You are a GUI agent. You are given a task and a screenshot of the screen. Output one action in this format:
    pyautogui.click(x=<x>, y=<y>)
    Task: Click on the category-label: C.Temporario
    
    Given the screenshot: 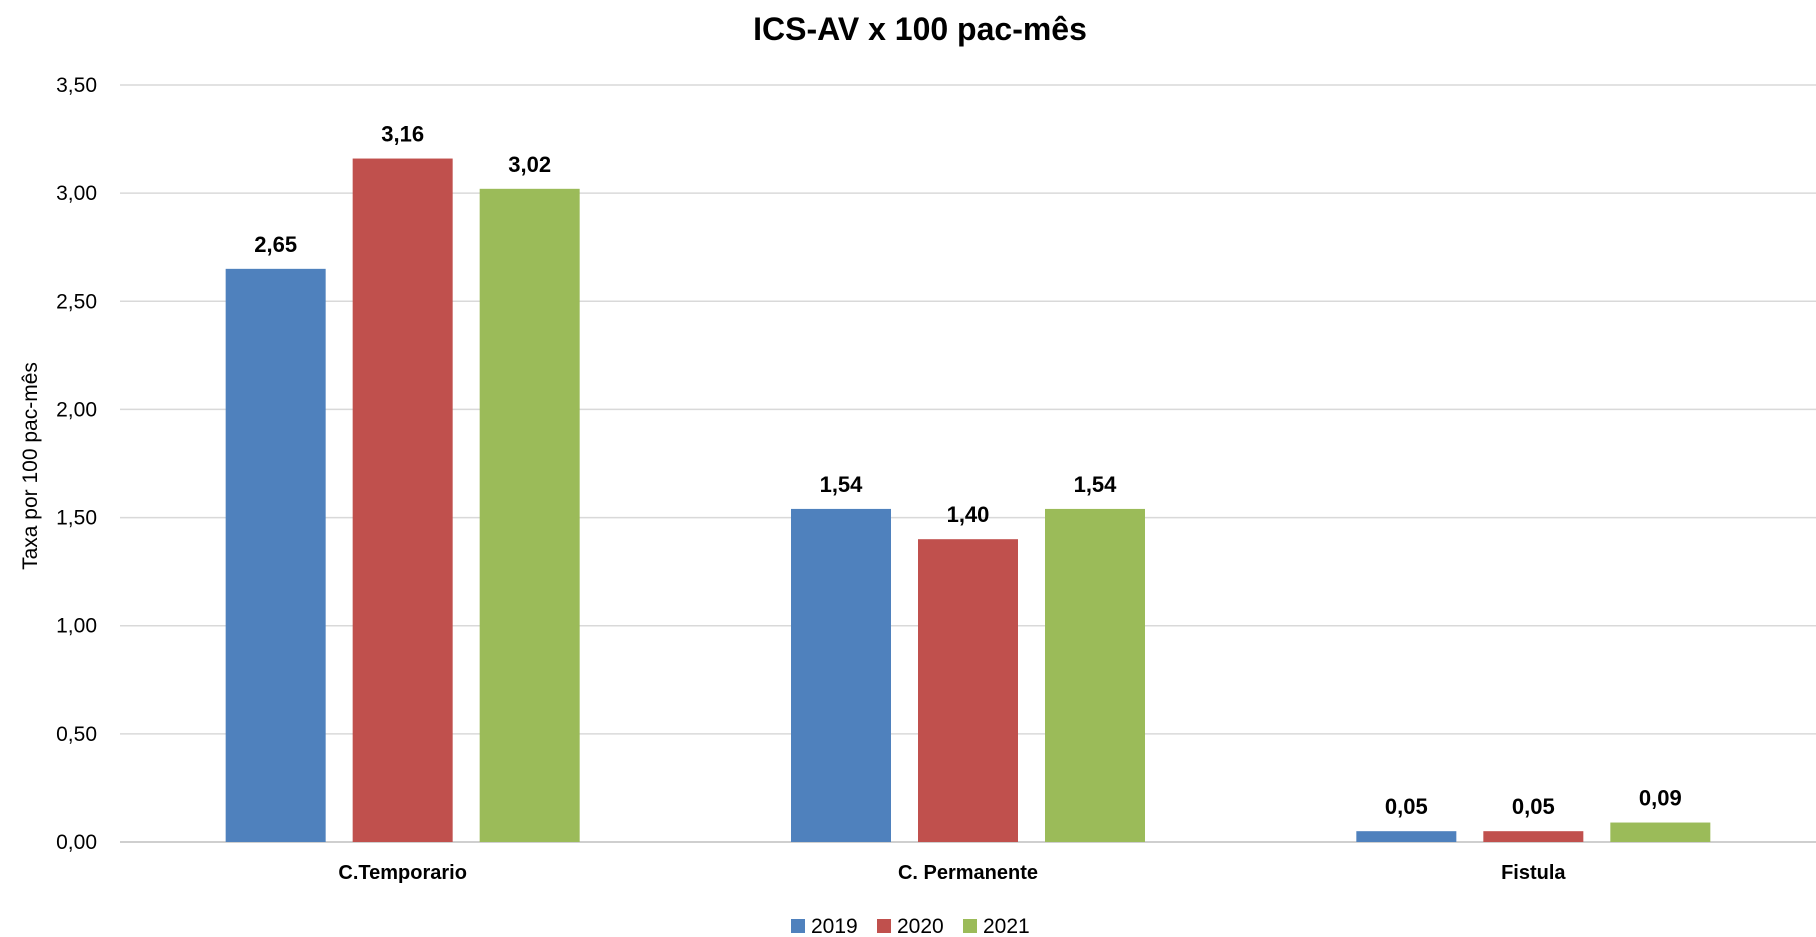 What is the action you would take?
    pyautogui.click(x=402, y=873)
    